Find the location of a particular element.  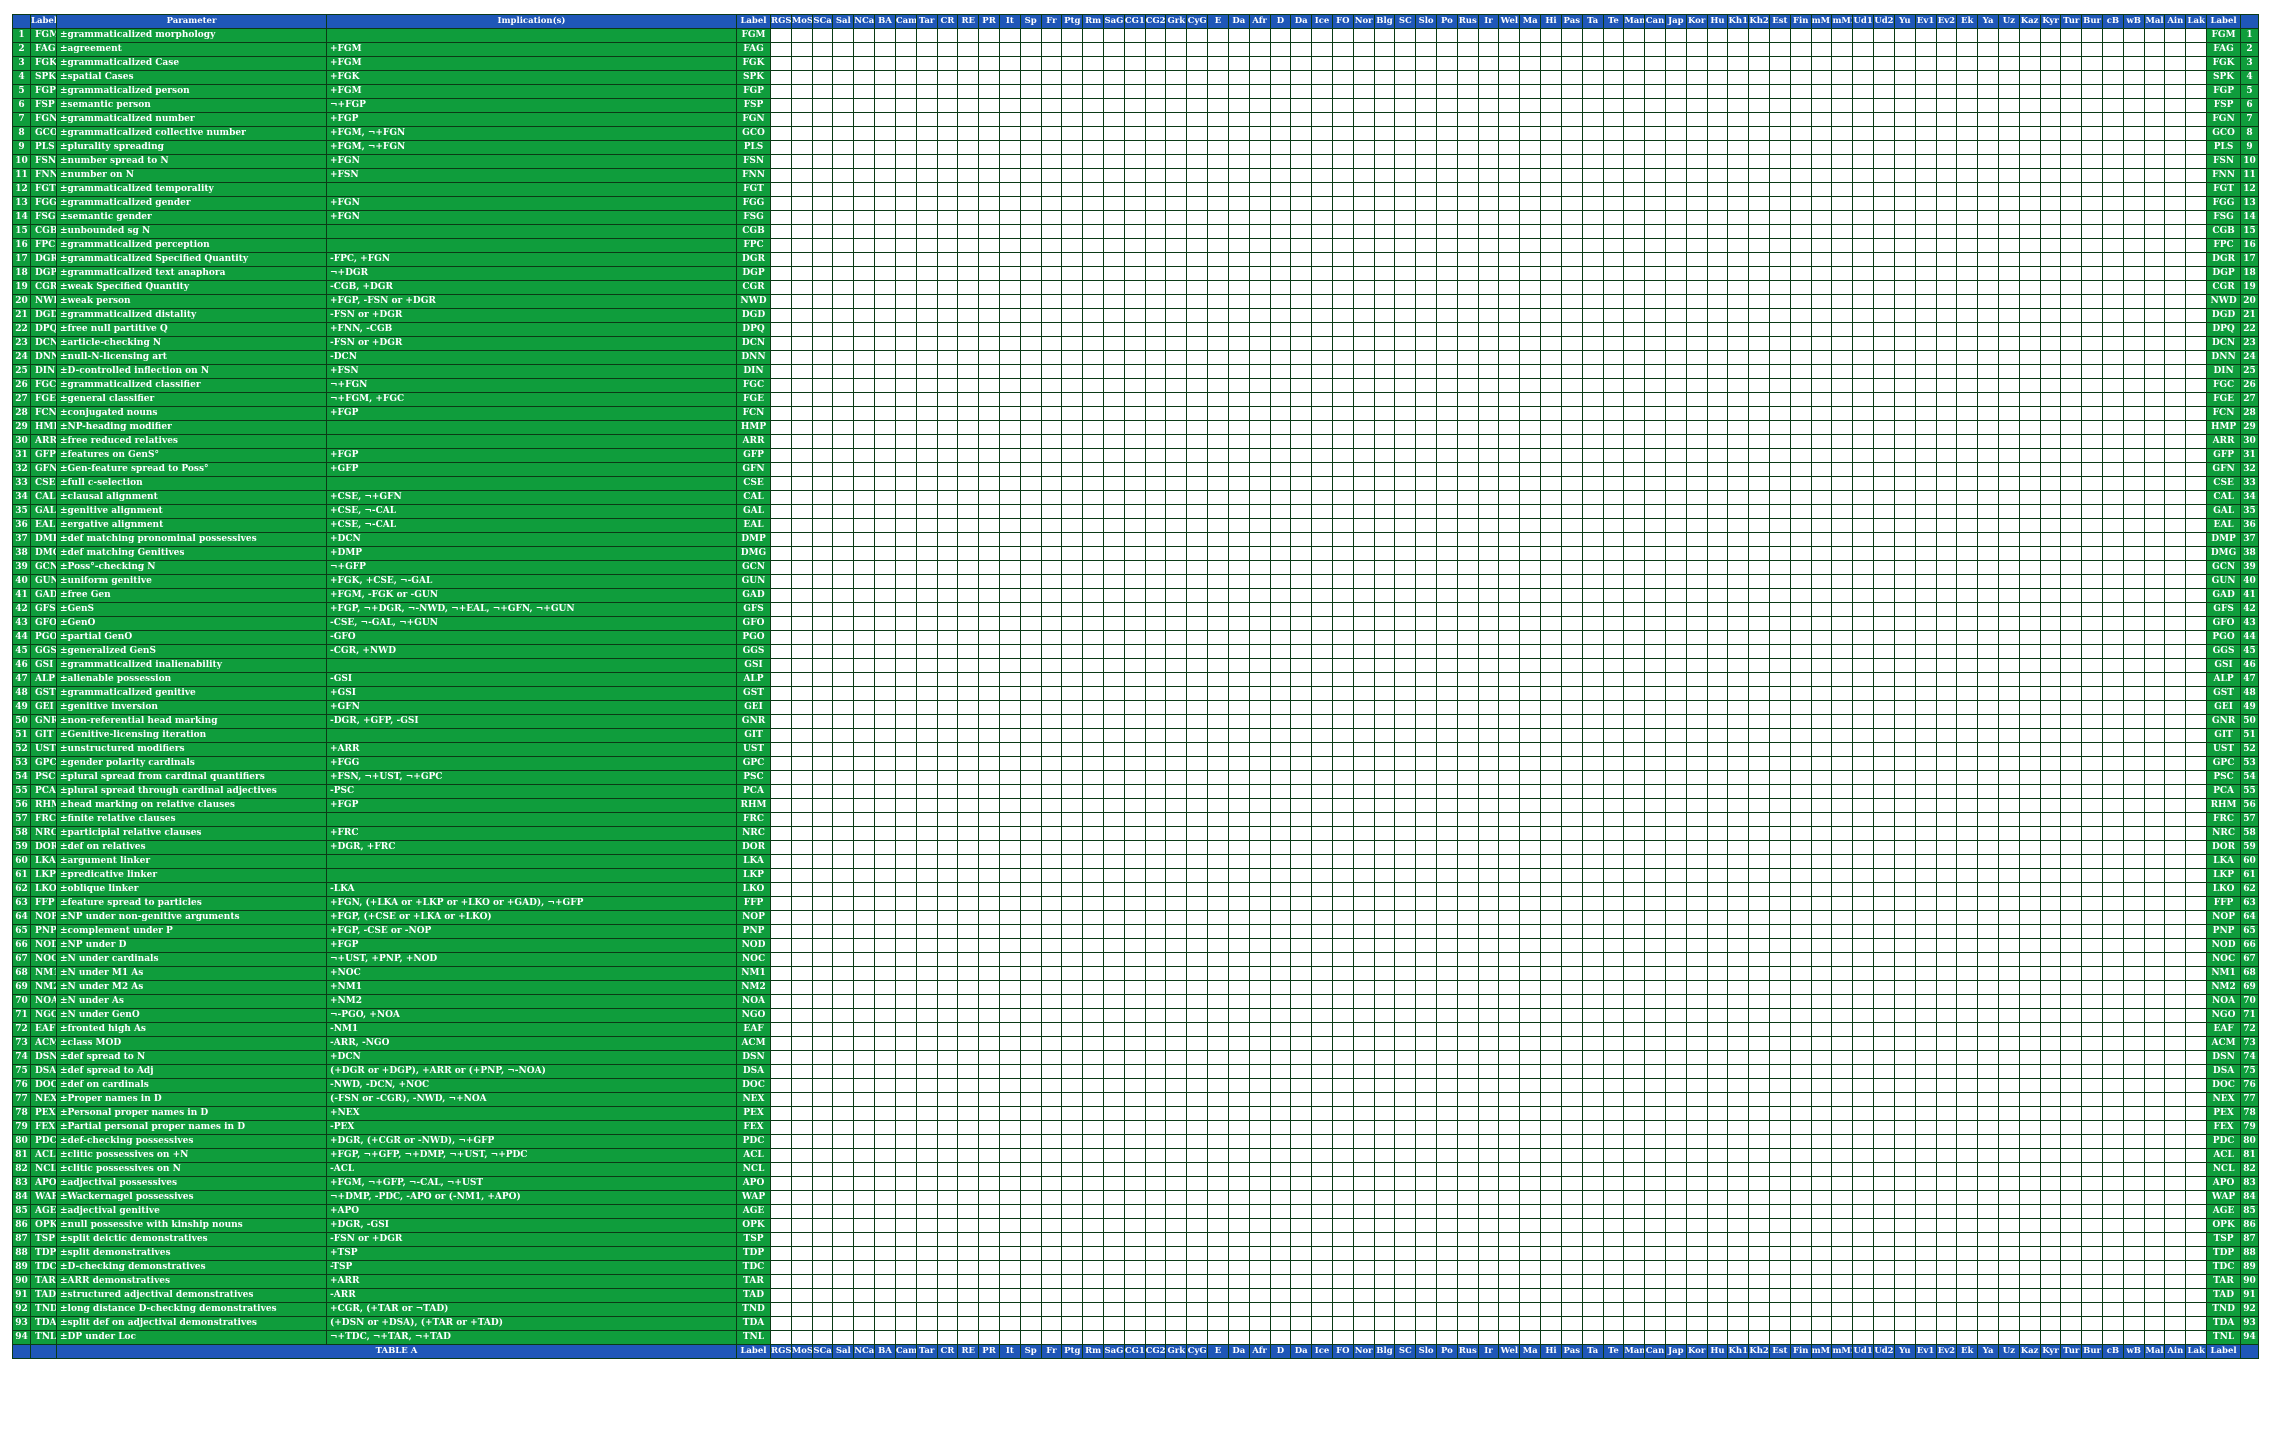

row-number-end: 16 is located at coordinates (2250, 245).